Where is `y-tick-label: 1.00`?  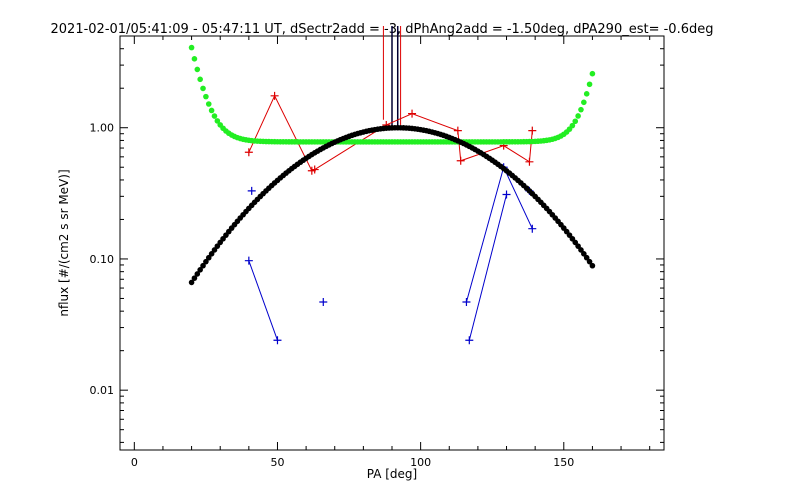
y-tick-label: 1.00 is located at coordinates (102, 128).